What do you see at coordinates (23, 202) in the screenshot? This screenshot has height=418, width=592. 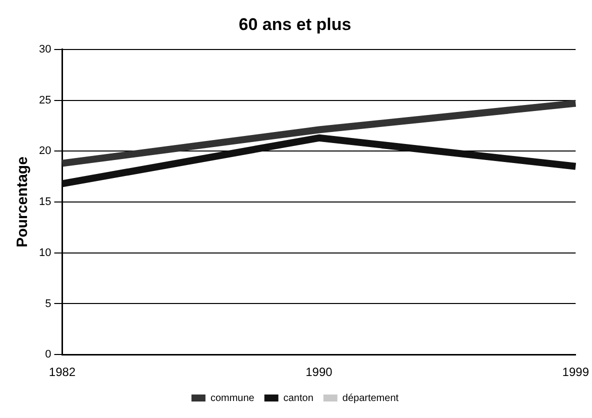 I see `y-axis-title: Pourcentage` at bounding box center [23, 202].